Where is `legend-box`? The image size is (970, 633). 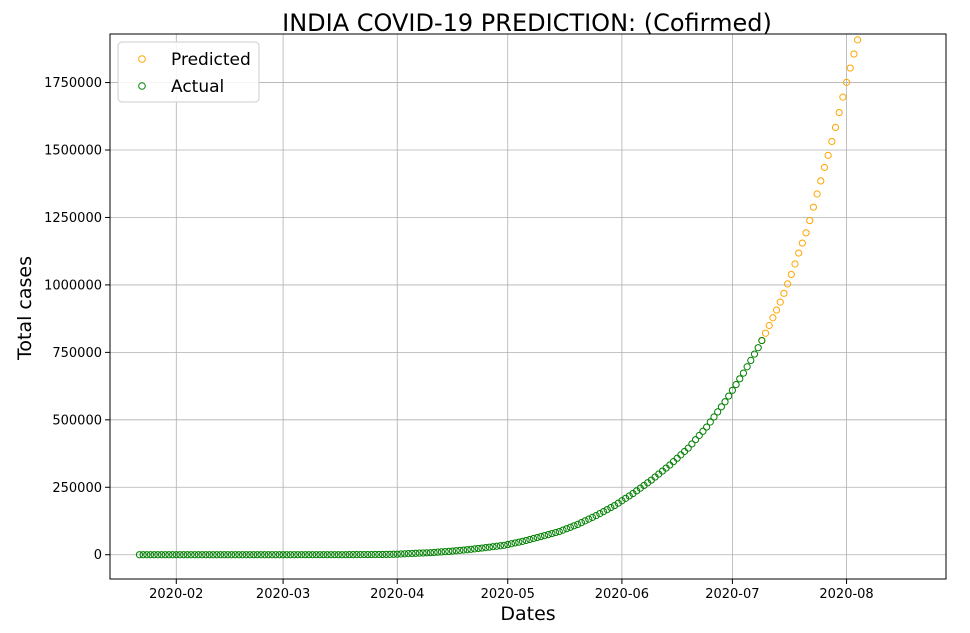
legend-box is located at coordinates (188, 72).